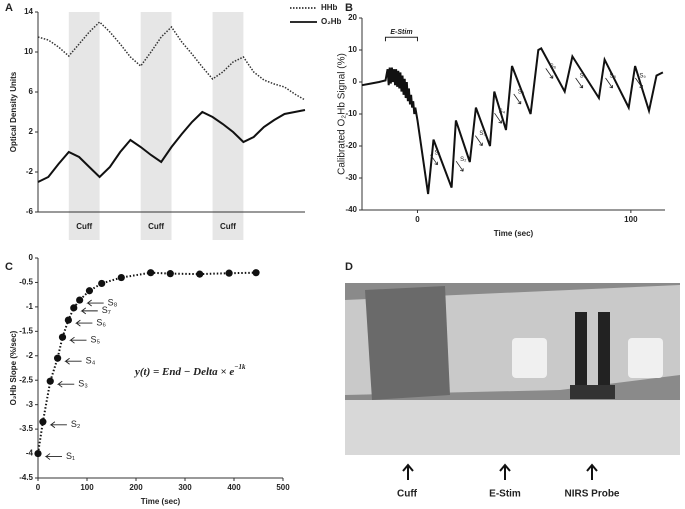 The width and height of the screenshot is (685, 509). Describe the element at coordinates (87, 487) in the screenshot. I see `x-tick-label: 100` at that location.